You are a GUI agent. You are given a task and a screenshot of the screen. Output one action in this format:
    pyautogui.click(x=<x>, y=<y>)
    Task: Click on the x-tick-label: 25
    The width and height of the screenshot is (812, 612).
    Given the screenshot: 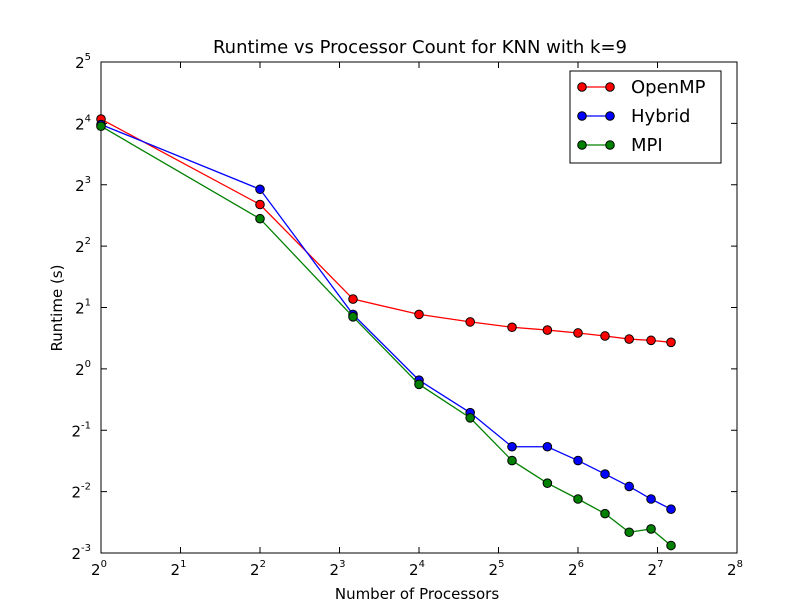 What is the action you would take?
    pyautogui.click(x=497, y=569)
    